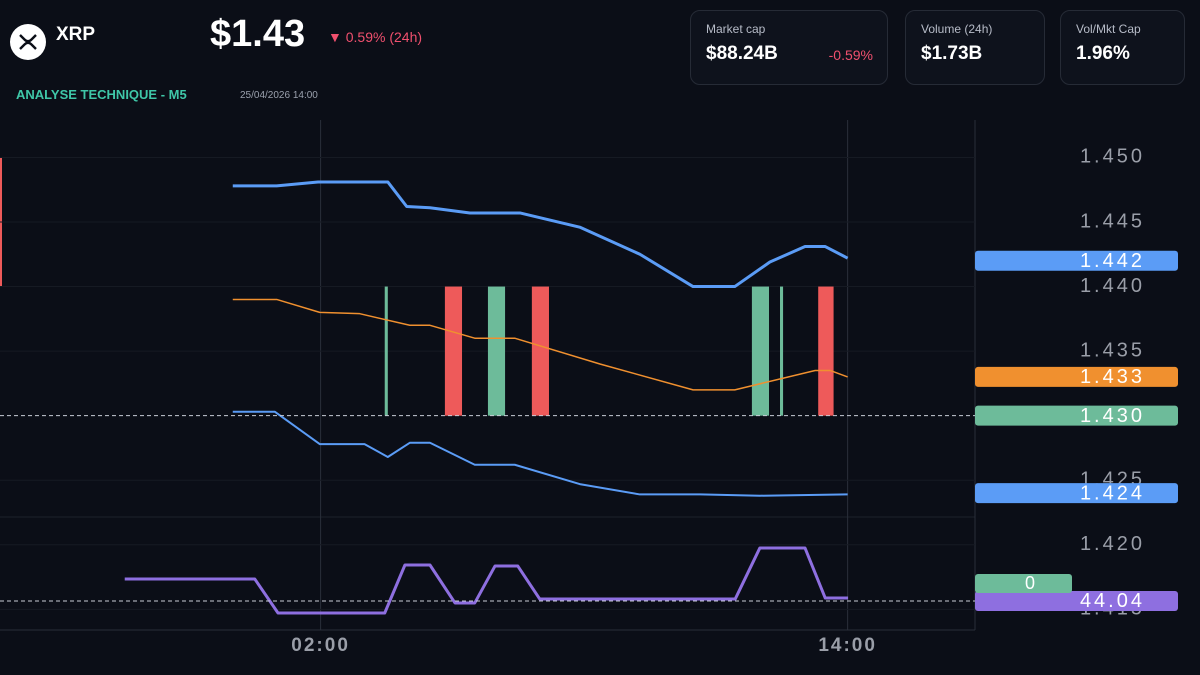 This screenshot has width=1200, height=675. I want to click on indicator-badge-label: 0, so click(1030, 583).